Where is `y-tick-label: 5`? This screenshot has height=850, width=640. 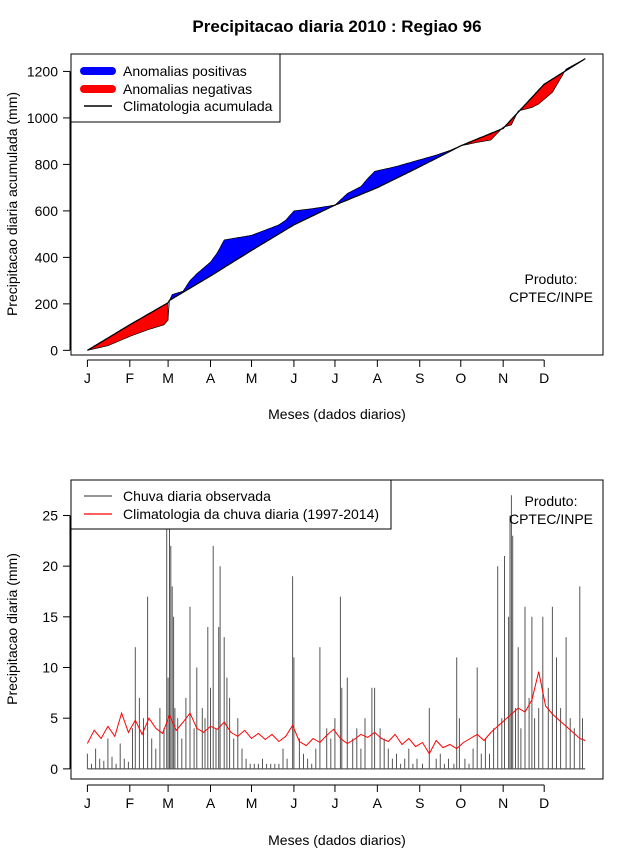
y-tick-label: 5 is located at coordinates (54, 718).